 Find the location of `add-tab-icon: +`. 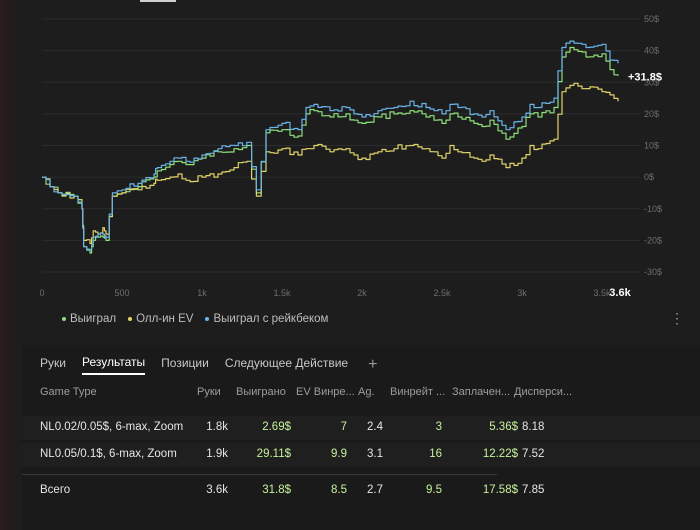

add-tab-icon: + is located at coordinates (373, 364).